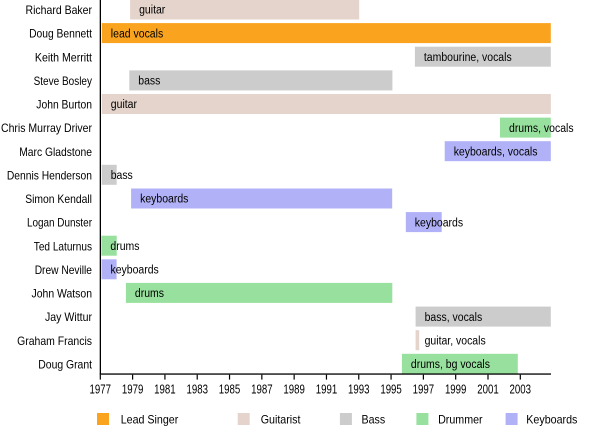 The width and height of the screenshot is (600, 438). I want to click on svg-text: Marc Gladstone, so click(55, 152).